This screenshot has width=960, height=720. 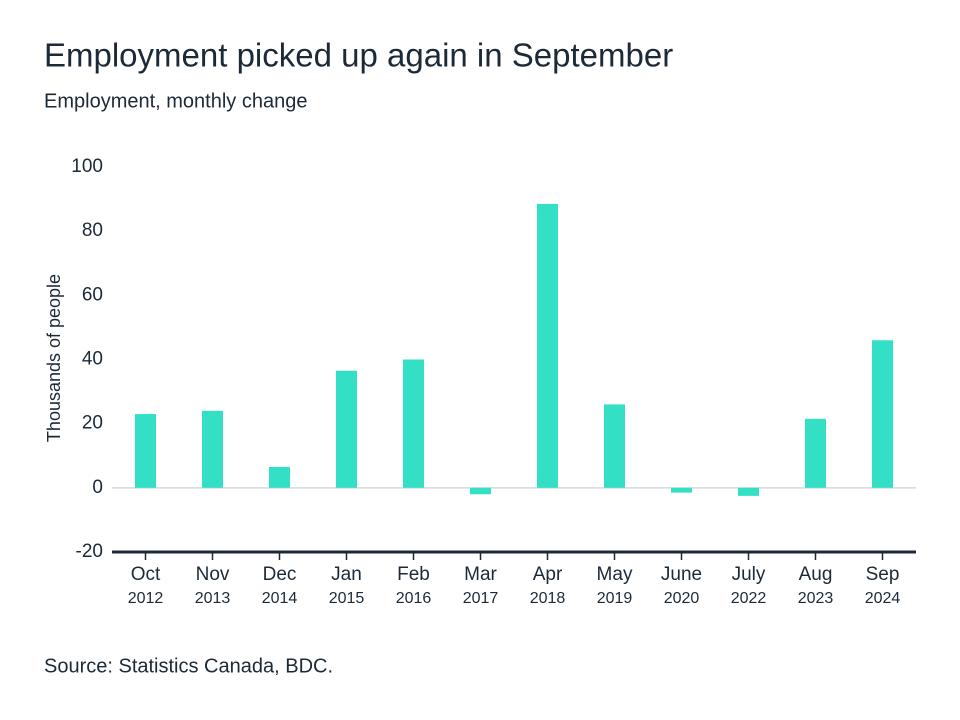 What do you see at coordinates (414, 585) in the screenshot?
I see `x-tick-label: Feb 2016` at bounding box center [414, 585].